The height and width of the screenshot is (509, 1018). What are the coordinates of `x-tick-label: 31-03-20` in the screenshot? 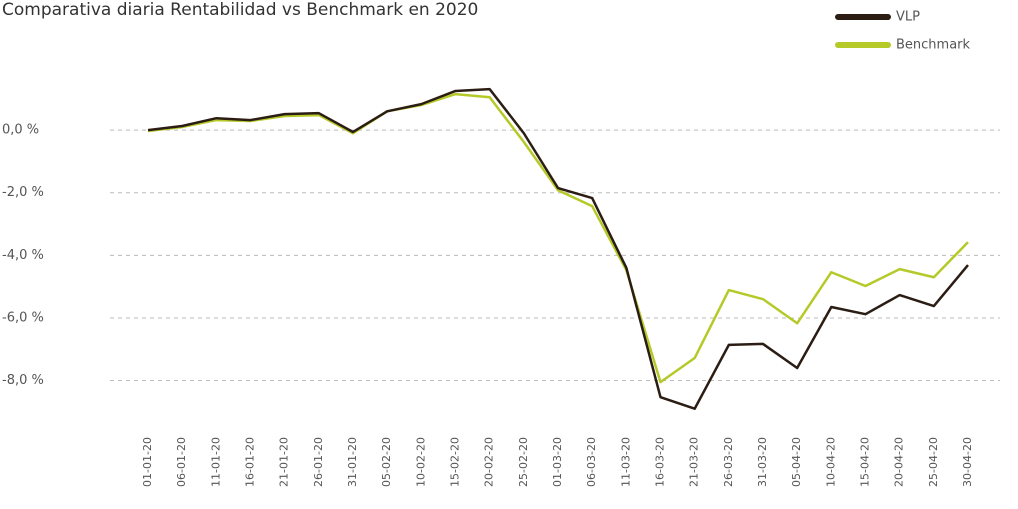 It's located at (762, 462).